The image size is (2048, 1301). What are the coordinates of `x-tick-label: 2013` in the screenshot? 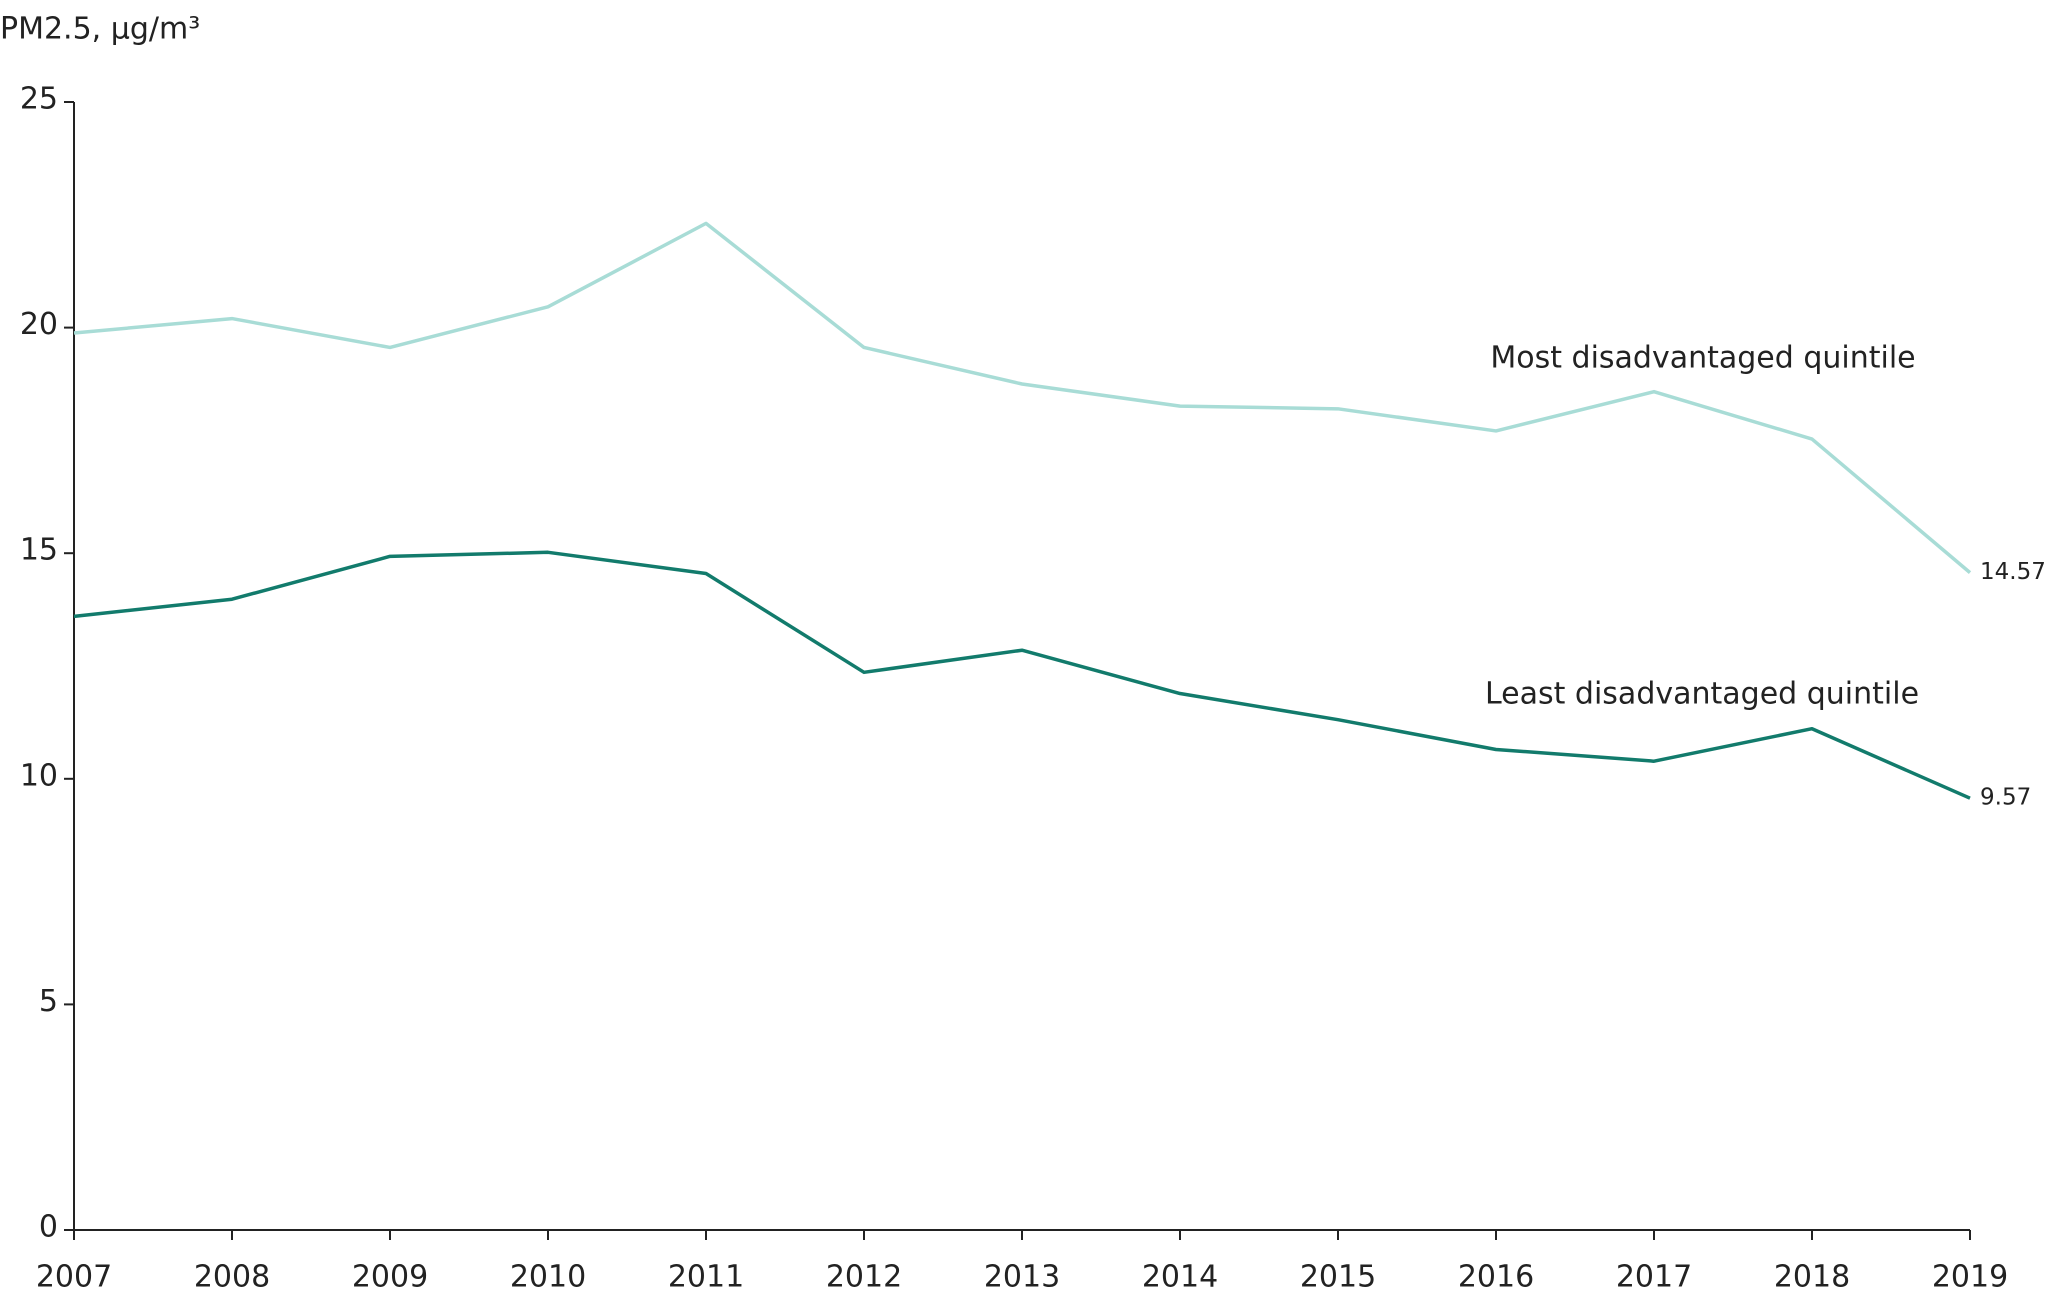 It's located at (1022, 1277).